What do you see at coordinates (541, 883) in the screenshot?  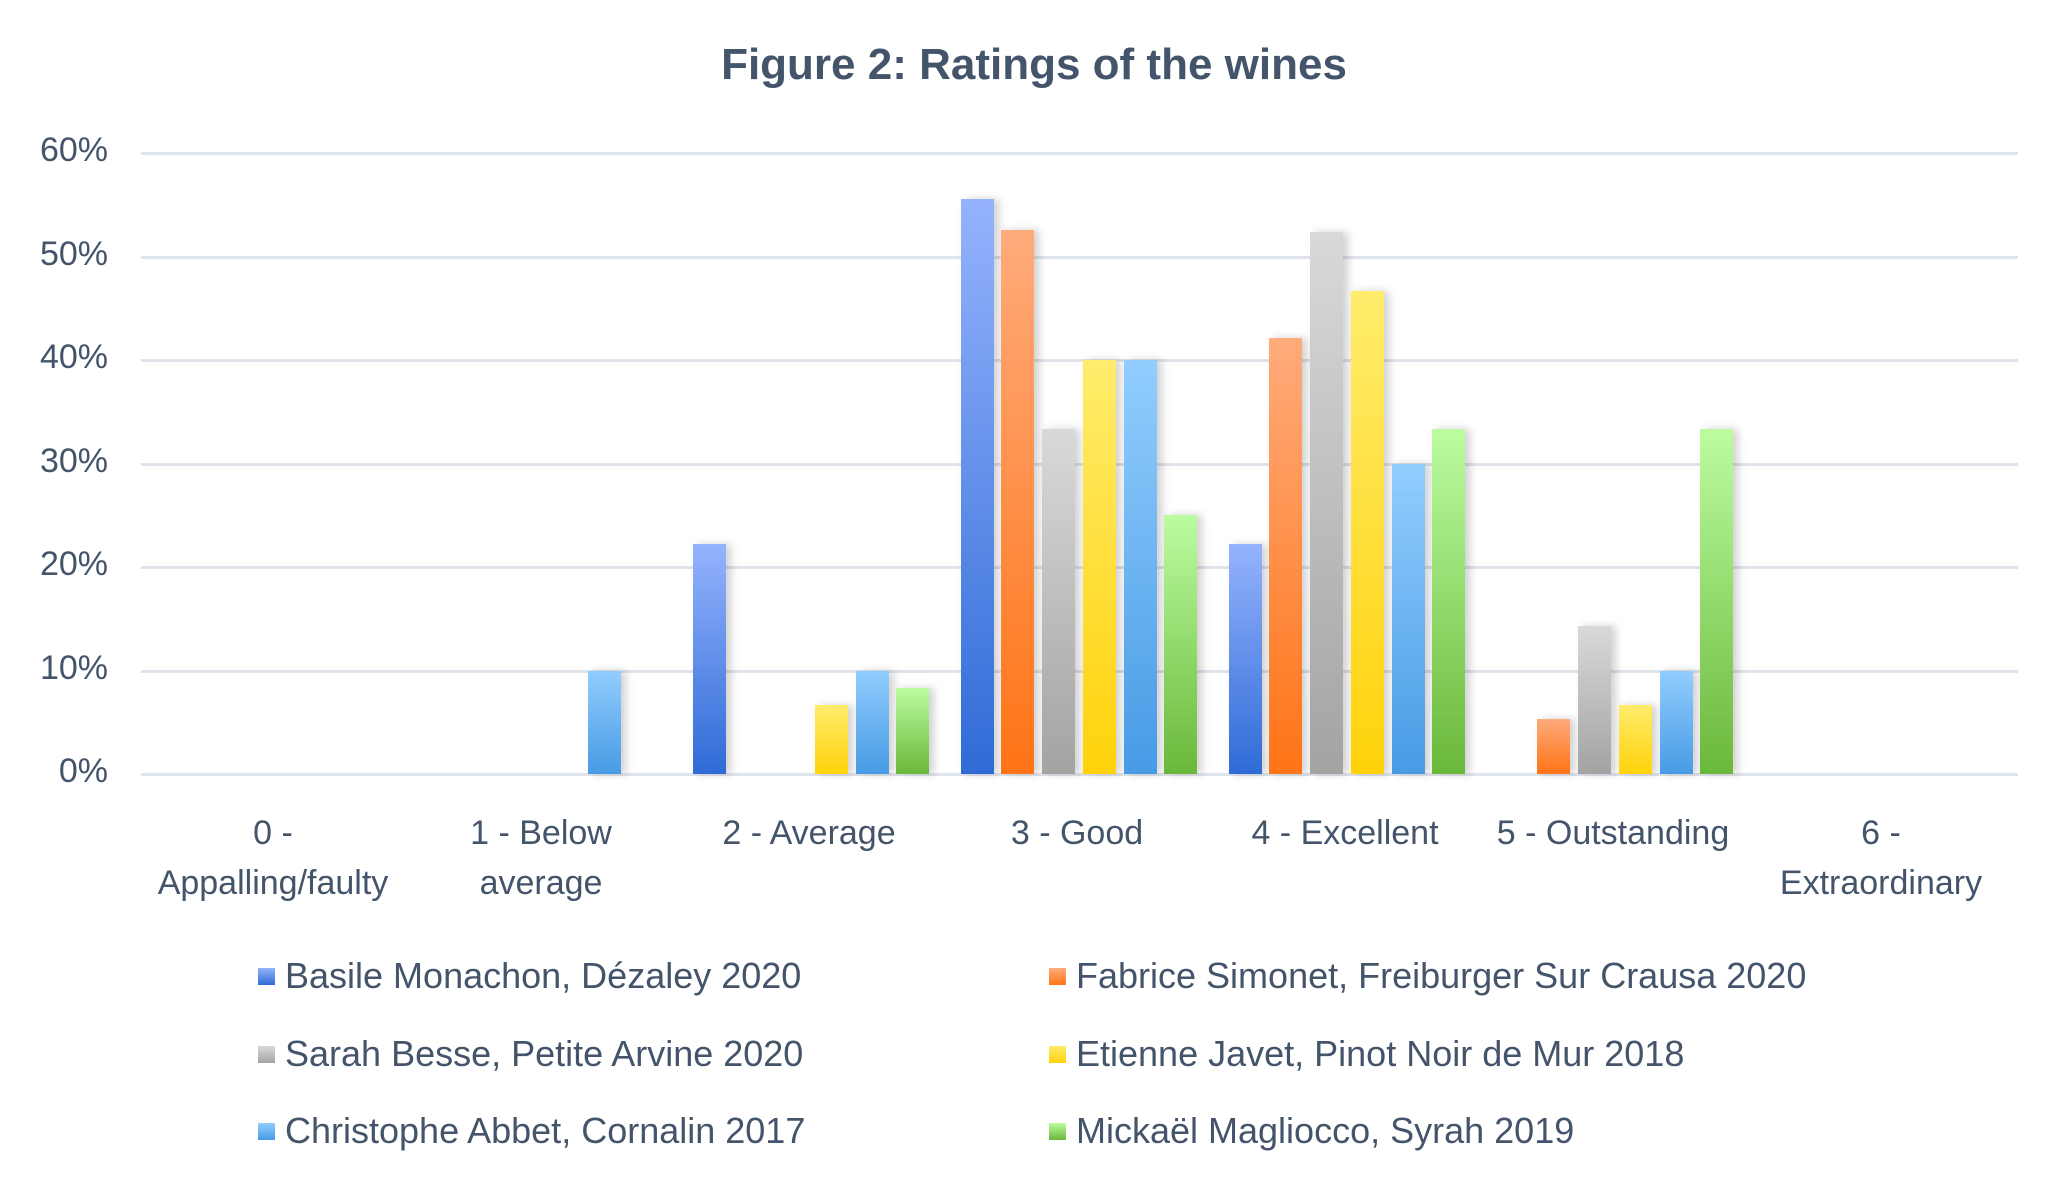 I see `x-tick-label-line2: average` at bounding box center [541, 883].